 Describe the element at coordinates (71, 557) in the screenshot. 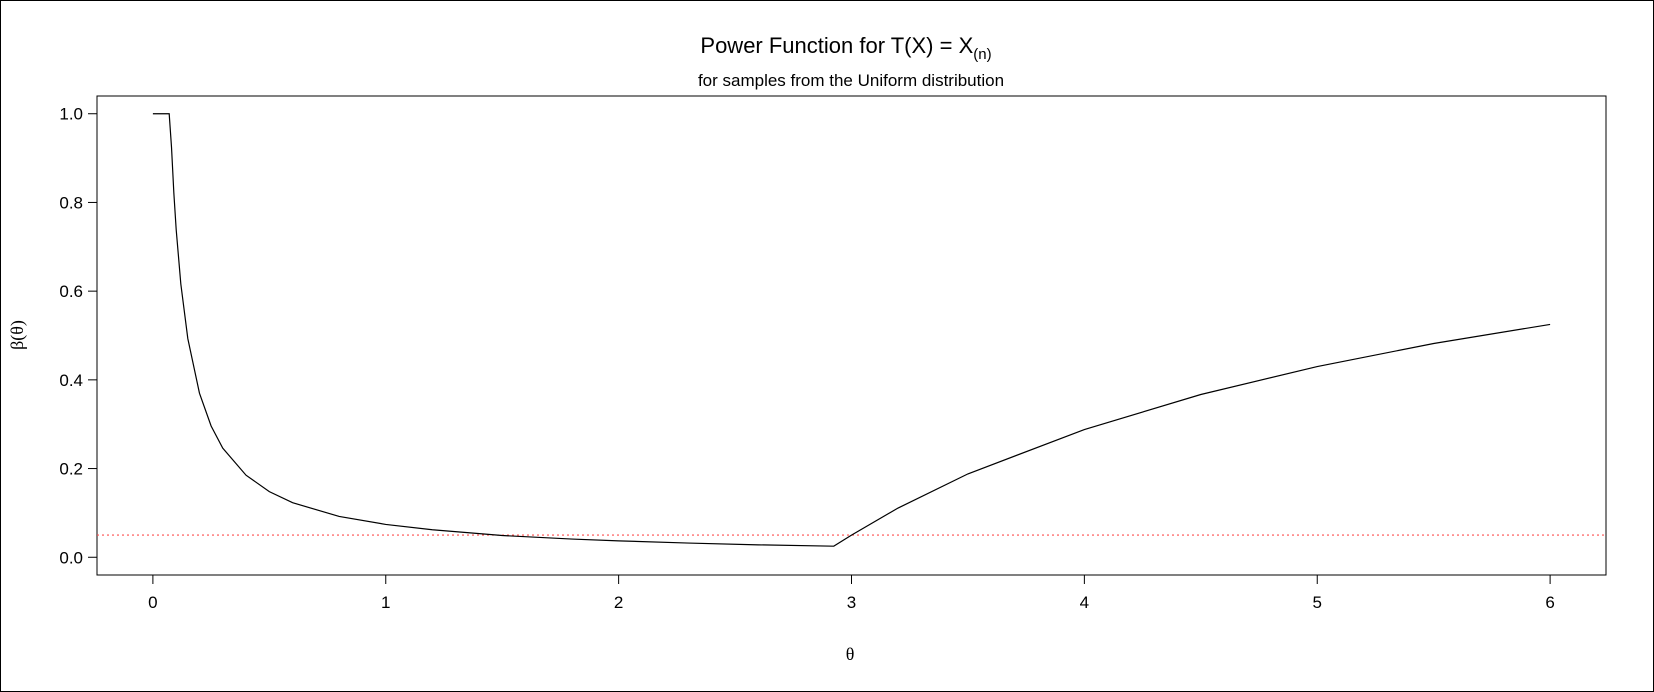

I see `y-tick-label: 0.0` at that location.